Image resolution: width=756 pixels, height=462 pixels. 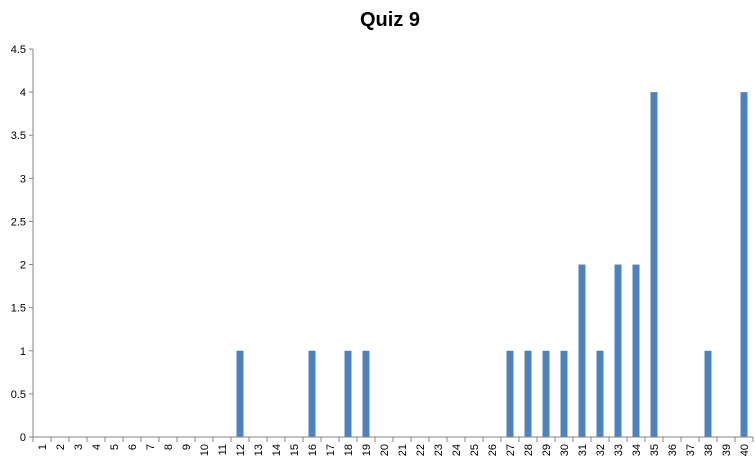 I want to click on y-tick-label: 2, so click(x=23, y=266).